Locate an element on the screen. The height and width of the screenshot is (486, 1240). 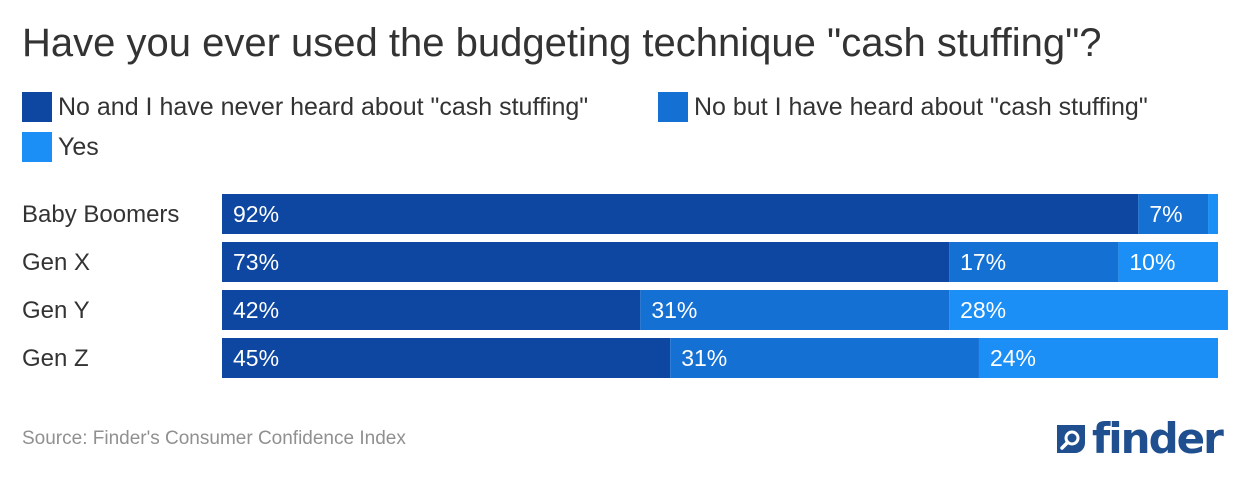
category-label-gen-x: Gen X is located at coordinates (56, 262).